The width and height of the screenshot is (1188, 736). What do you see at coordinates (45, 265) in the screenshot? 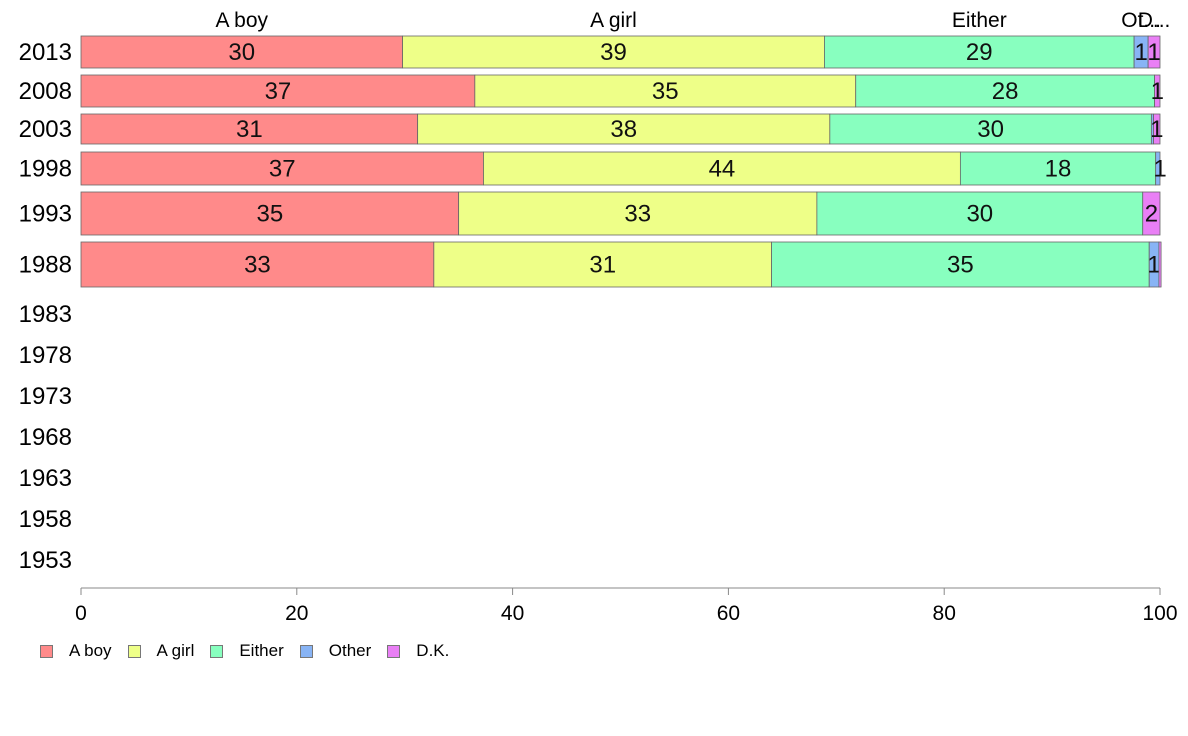
I see `year-label: 1988` at bounding box center [45, 265].